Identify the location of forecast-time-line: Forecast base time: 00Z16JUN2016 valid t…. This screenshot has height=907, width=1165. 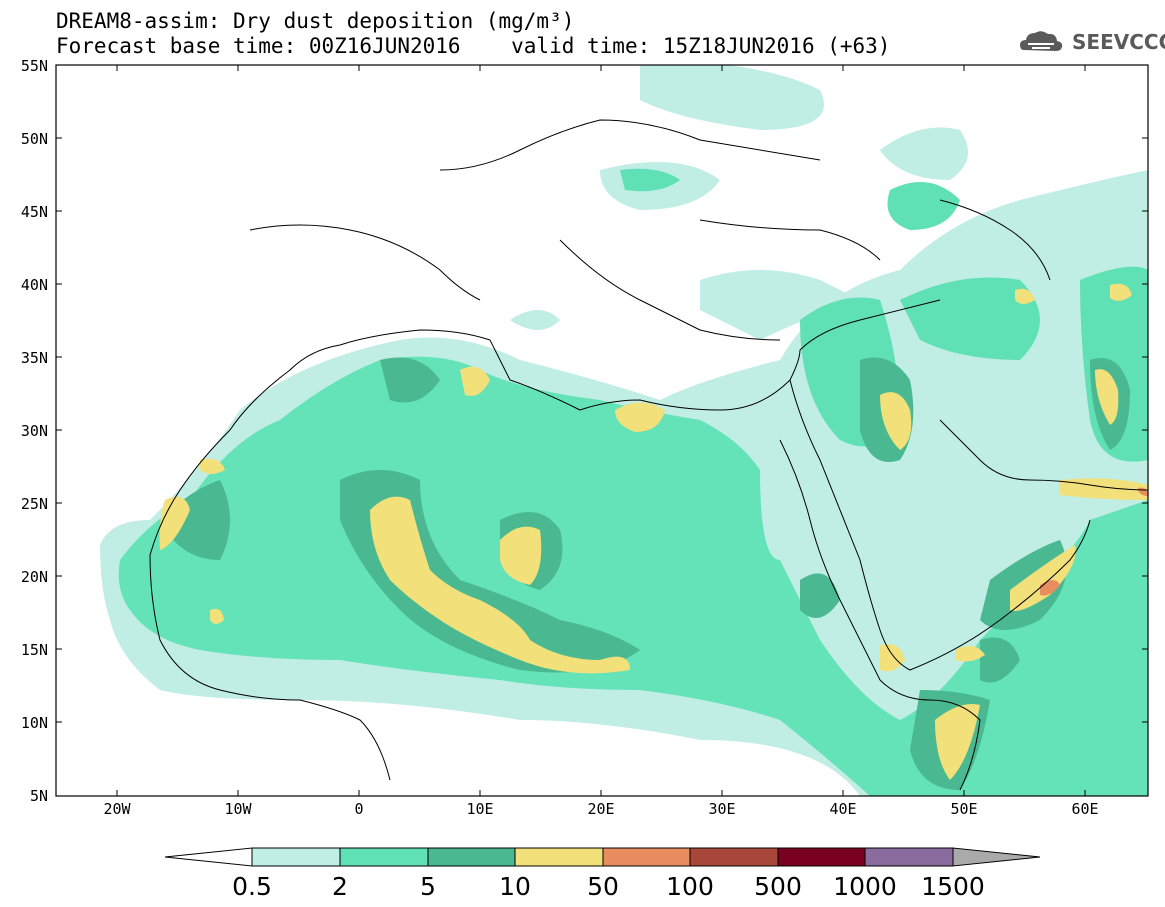
(473, 46).